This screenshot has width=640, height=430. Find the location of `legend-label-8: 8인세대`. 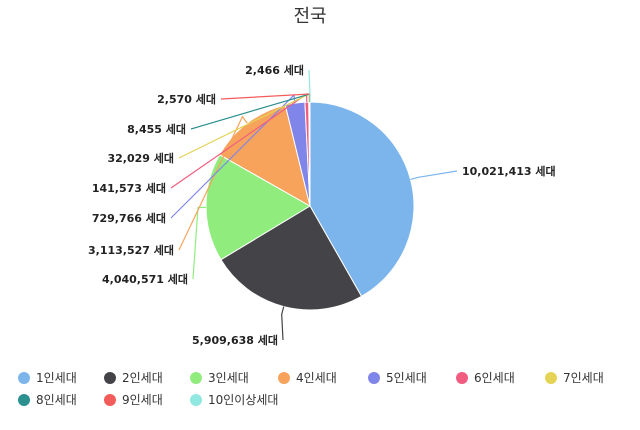

legend-label-8: 8인세대 is located at coordinates (56, 400).